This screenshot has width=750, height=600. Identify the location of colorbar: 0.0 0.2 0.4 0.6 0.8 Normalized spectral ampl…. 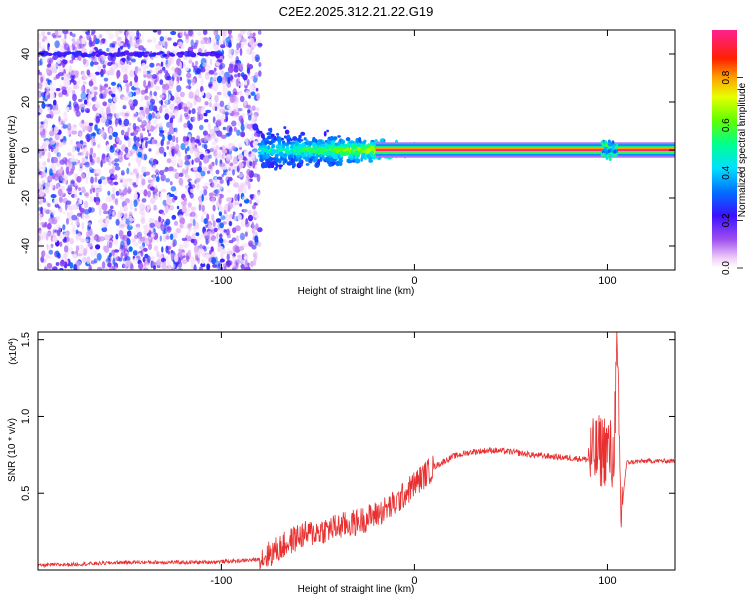
(730, 152).